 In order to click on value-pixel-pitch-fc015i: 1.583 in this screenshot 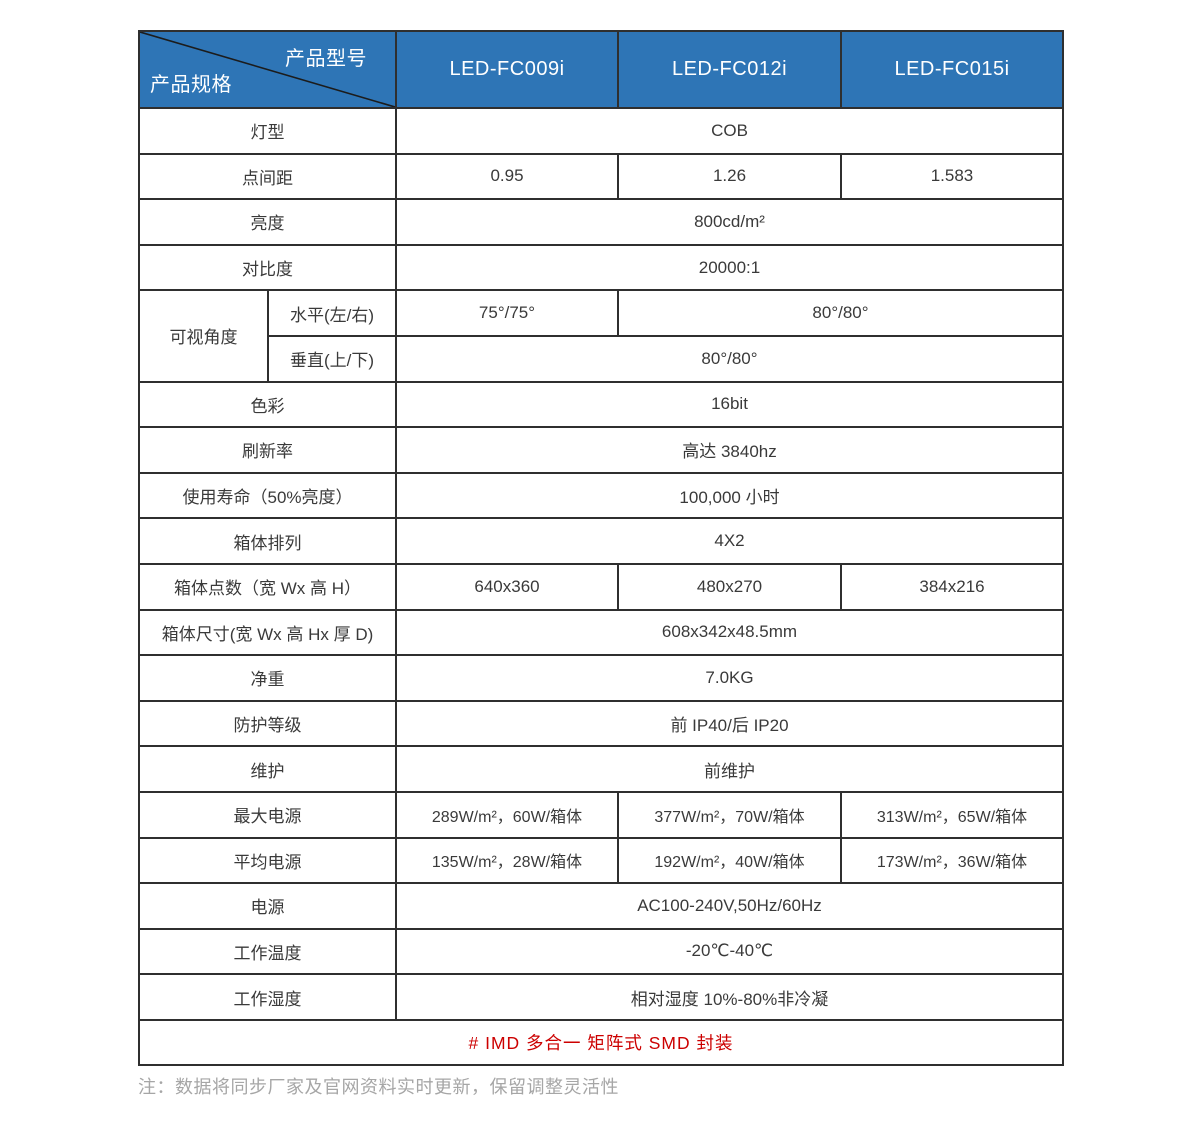, I will do `click(952, 176)`.